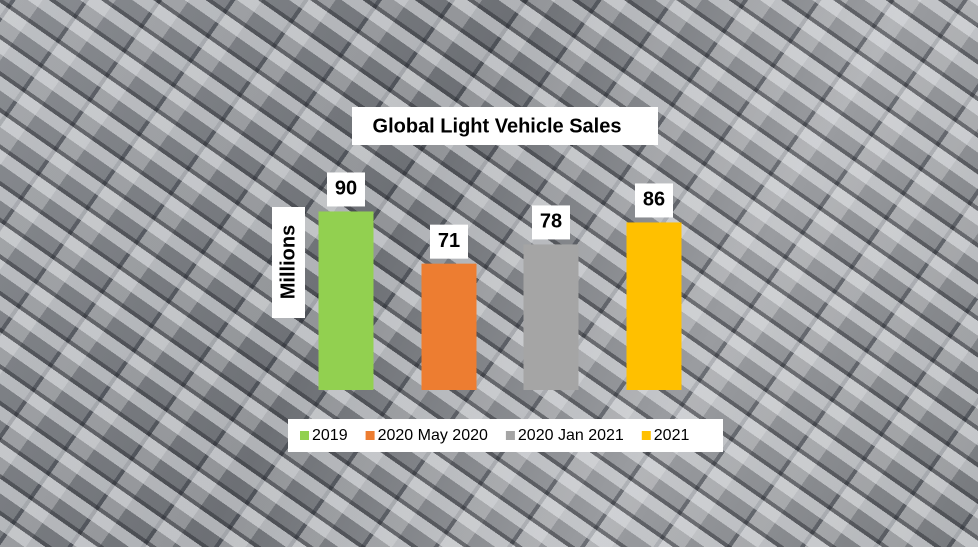  I want to click on data-label: 90, so click(346, 189).